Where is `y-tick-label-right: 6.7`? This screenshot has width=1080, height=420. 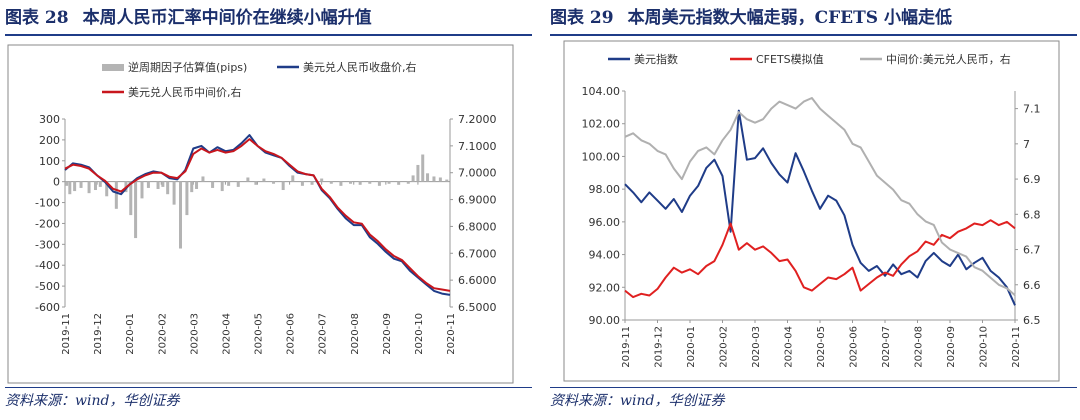
y-tick-label-right: 6.7 is located at coordinates (1032, 250).